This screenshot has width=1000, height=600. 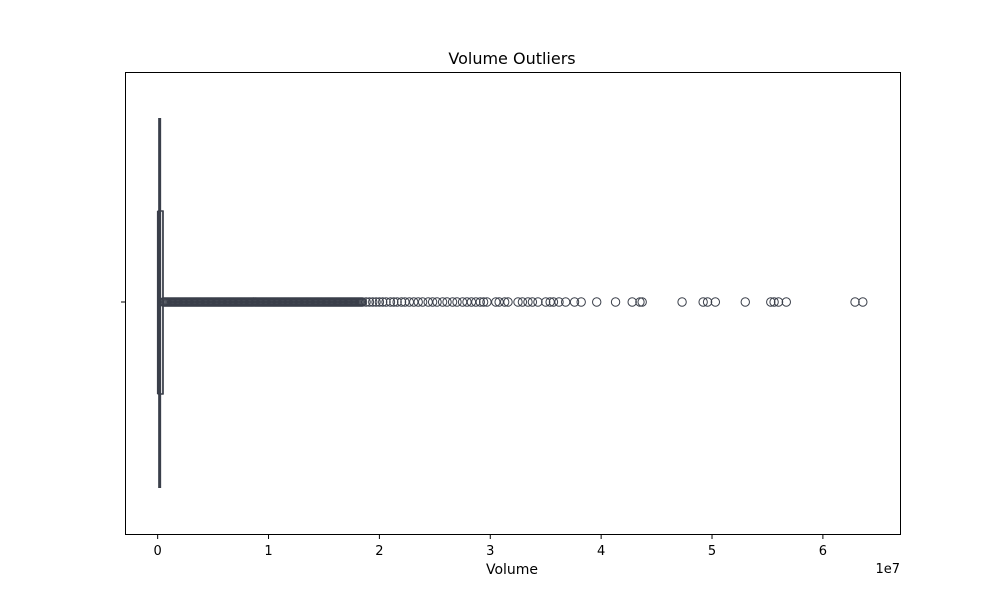 I want to click on outliers-group, so click(x=513, y=302).